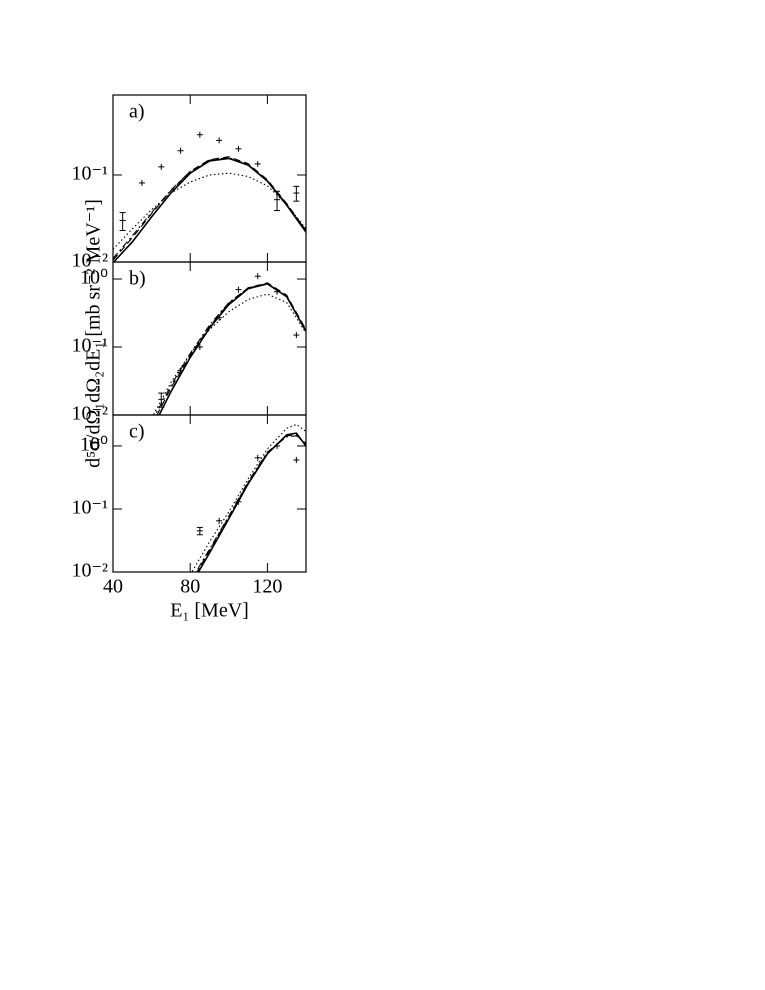  Describe the element at coordinates (190, 587) in the screenshot. I see `x-tick-label: 80` at that location.